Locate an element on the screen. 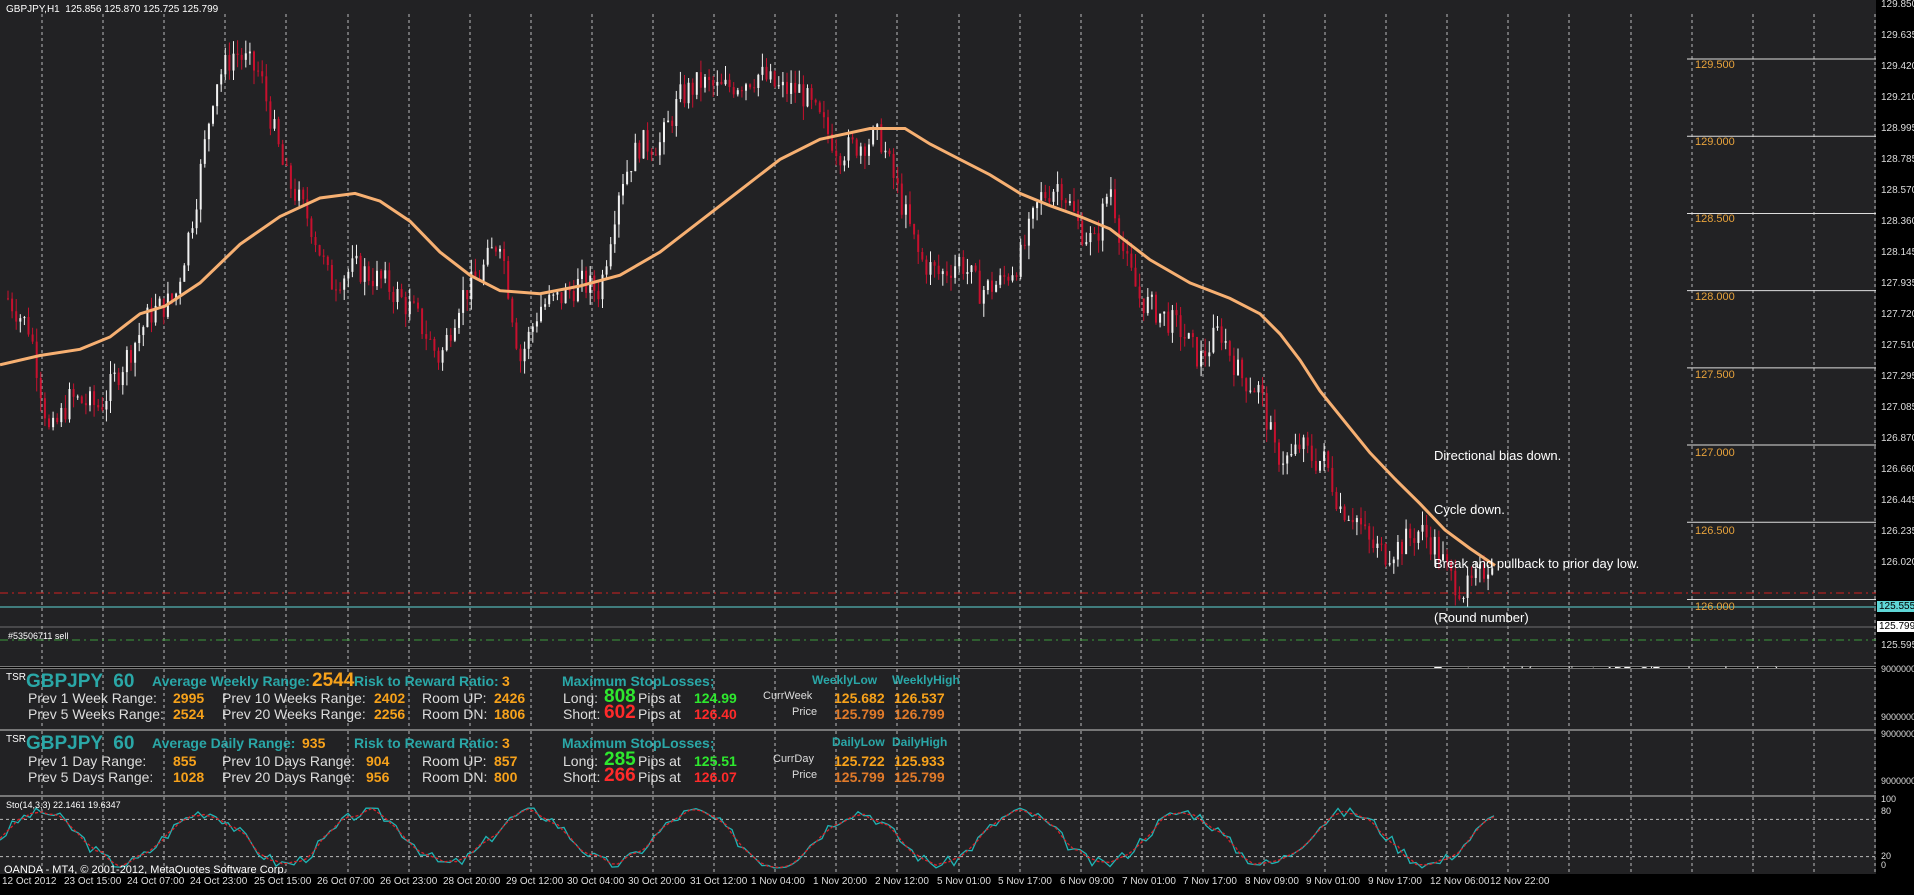 This screenshot has width=1914, height=895. price-label: Price is located at coordinates (805, 712).